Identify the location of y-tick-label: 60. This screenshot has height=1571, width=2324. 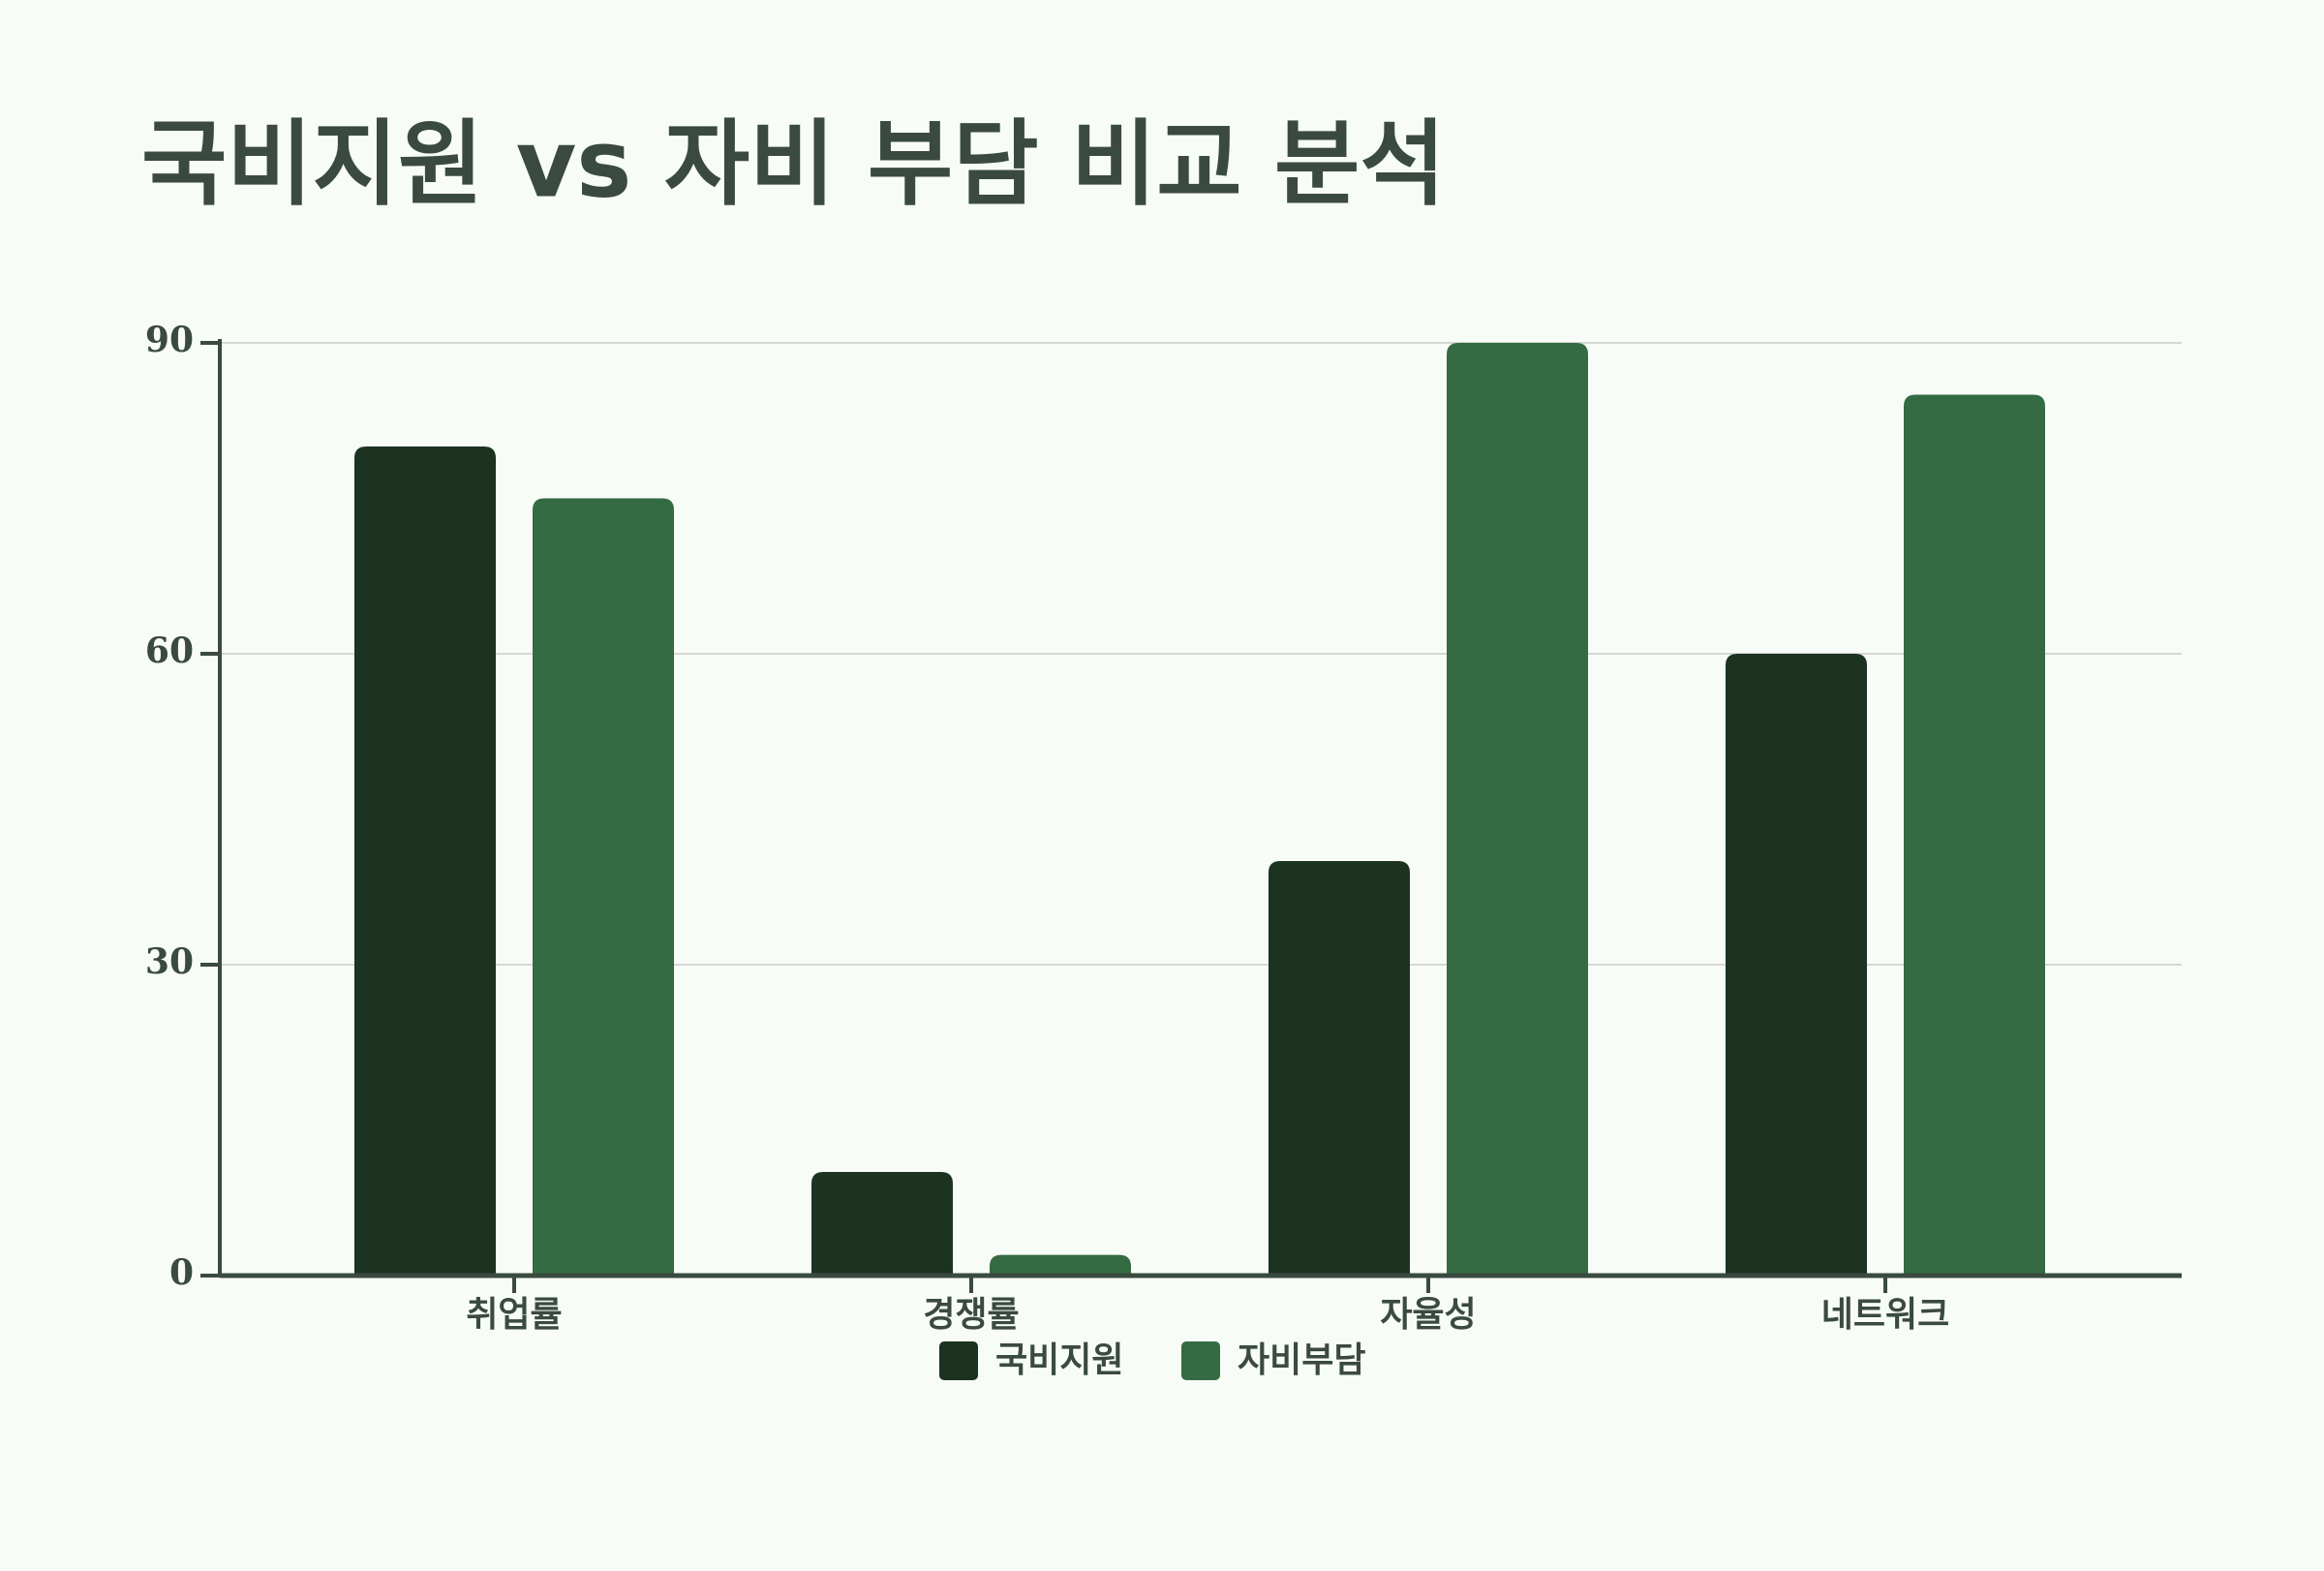
(170, 651).